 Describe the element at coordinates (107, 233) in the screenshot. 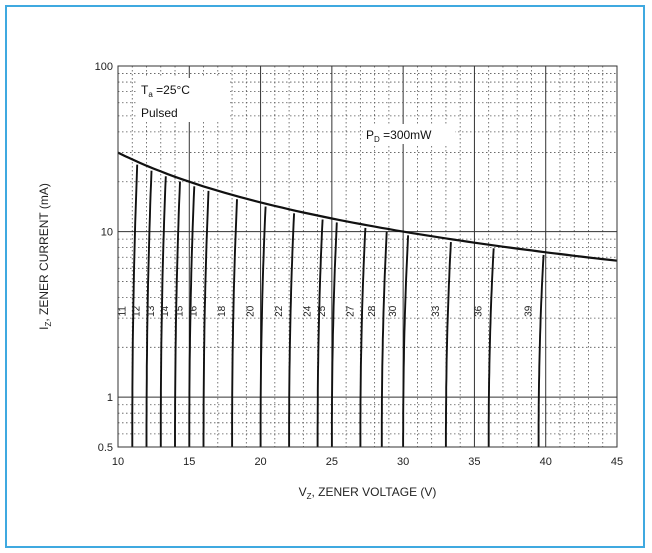

I see `y-tick-10: 10` at that location.